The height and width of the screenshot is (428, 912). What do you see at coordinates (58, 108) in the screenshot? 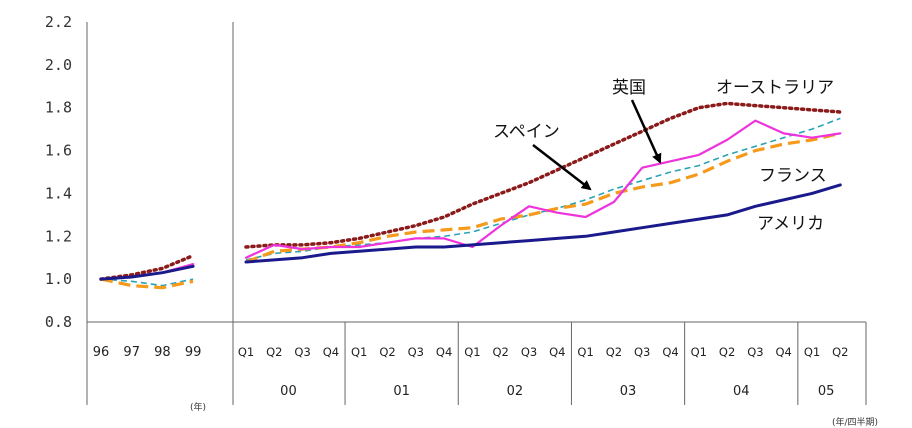
I see `y-tick-label: 1.8` at bounding box center [58, 108].